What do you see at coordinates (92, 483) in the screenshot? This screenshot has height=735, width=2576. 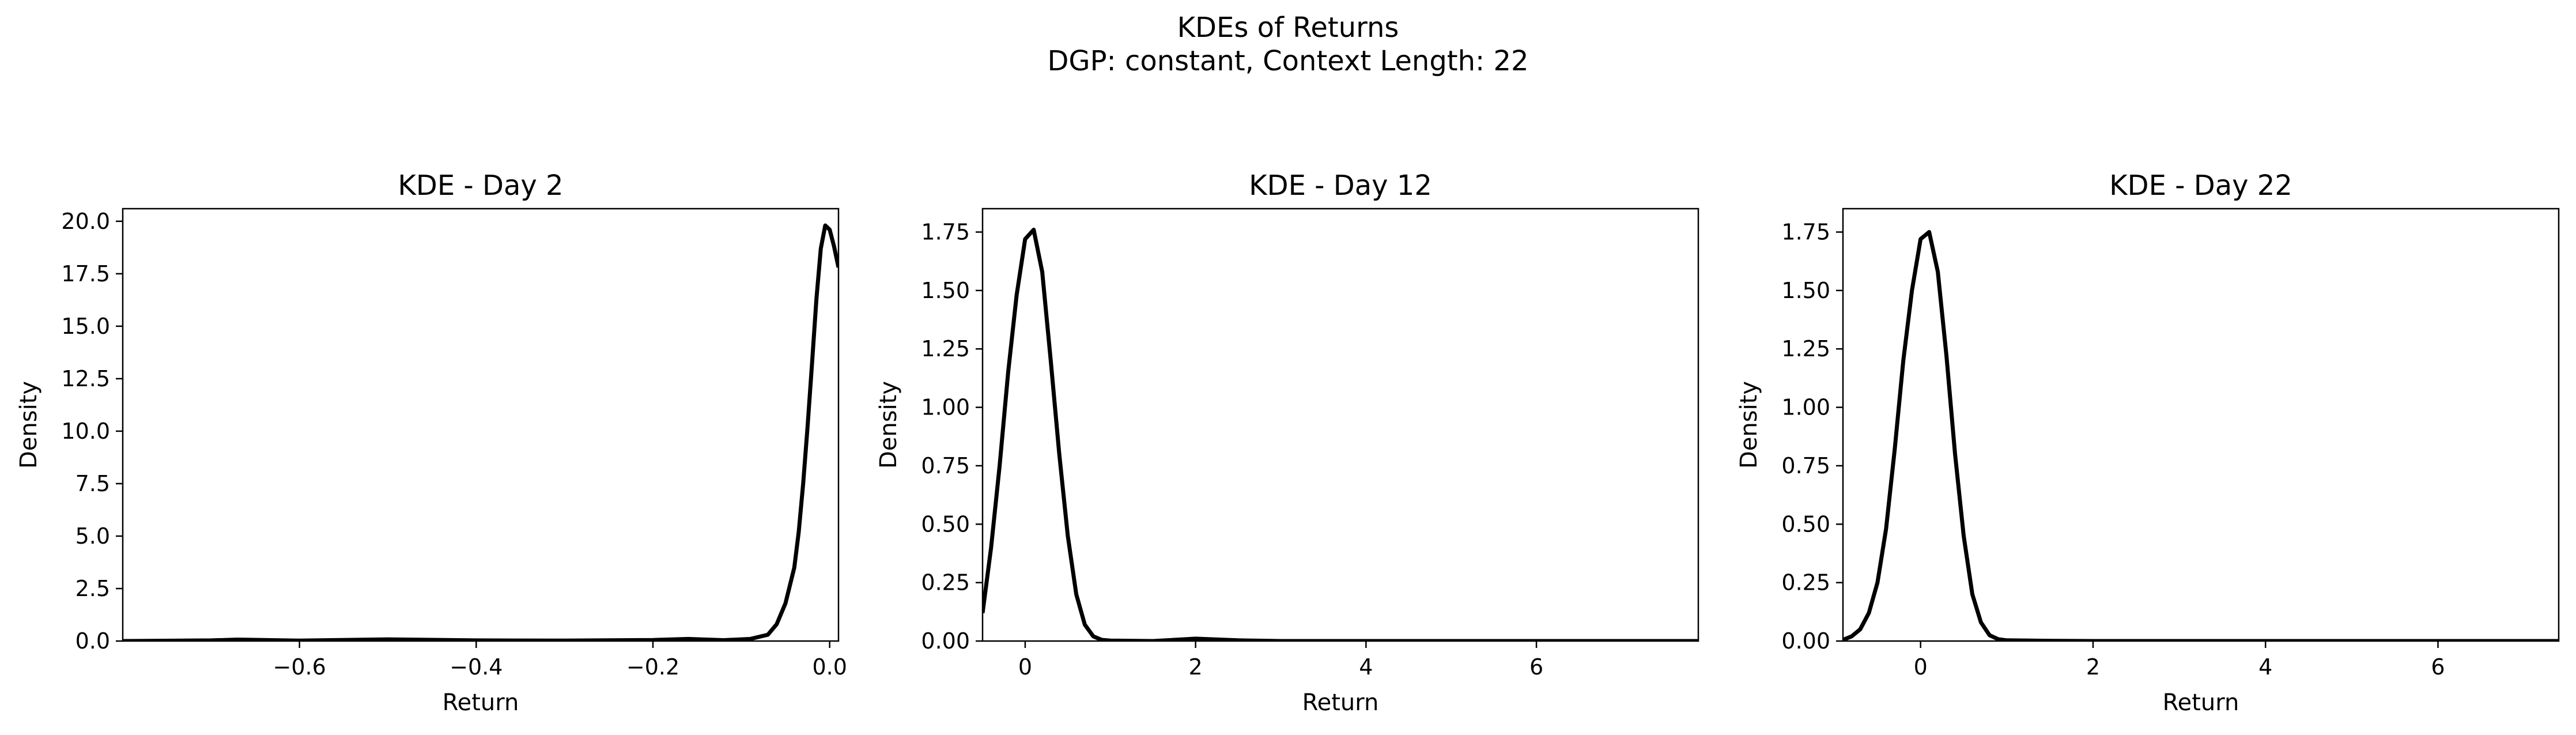 I see `y-tick-label: 7.5` at bounding box center [92, 483].